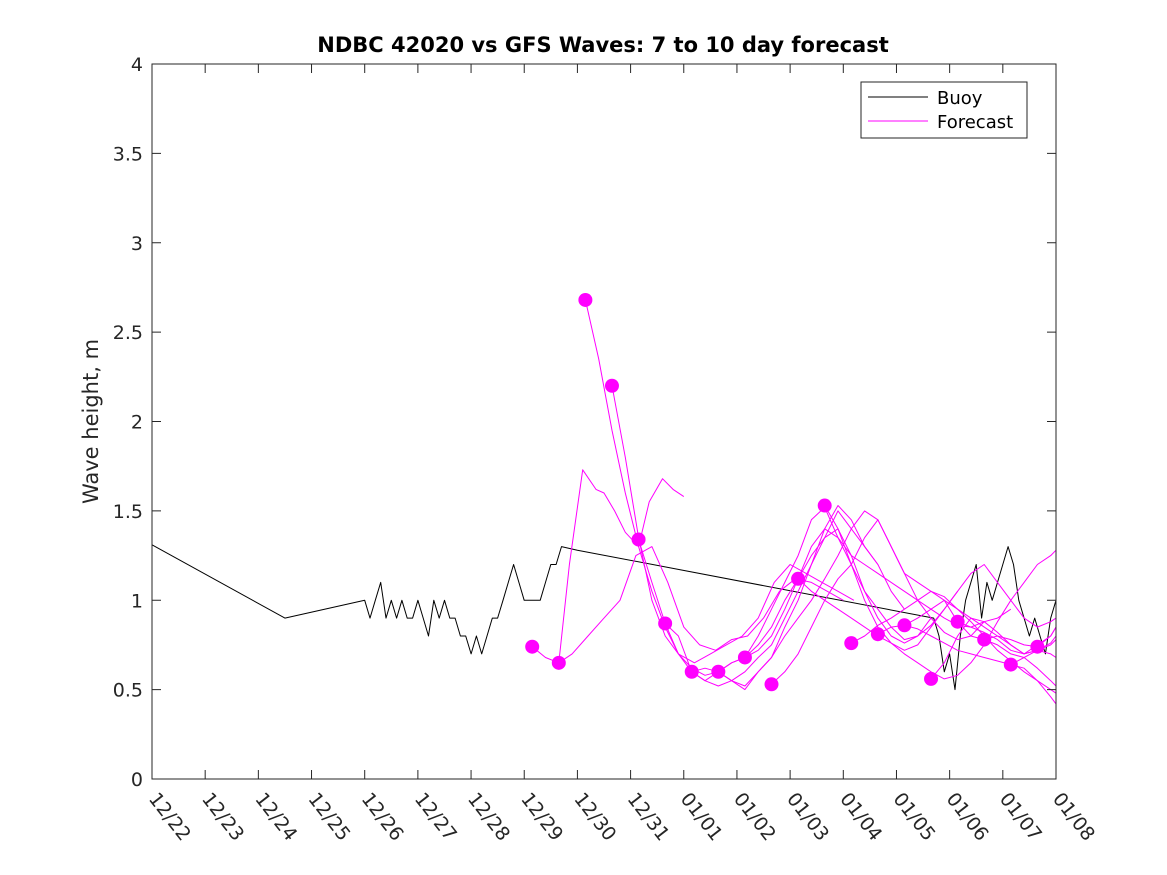 Image resolution: width=1167 pixels, height=875 pixels. Describe the element at coordinates (137, 65) in the screenshot. I see `y-tick-label: 4` at that location.